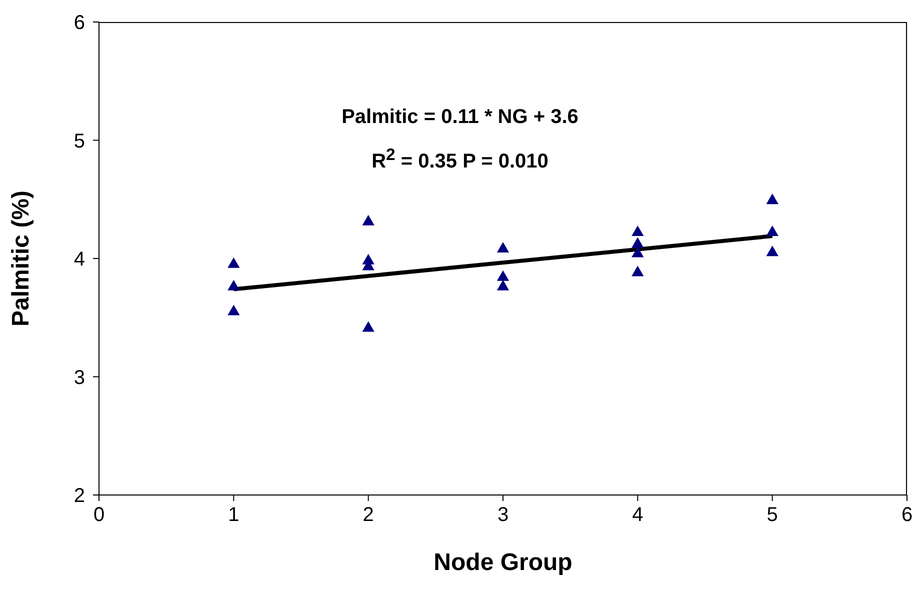  What do you see at coordinates (79, 377) in the screenshot?
I see `y-tick-label: 3` at bounding box center [79, 377].